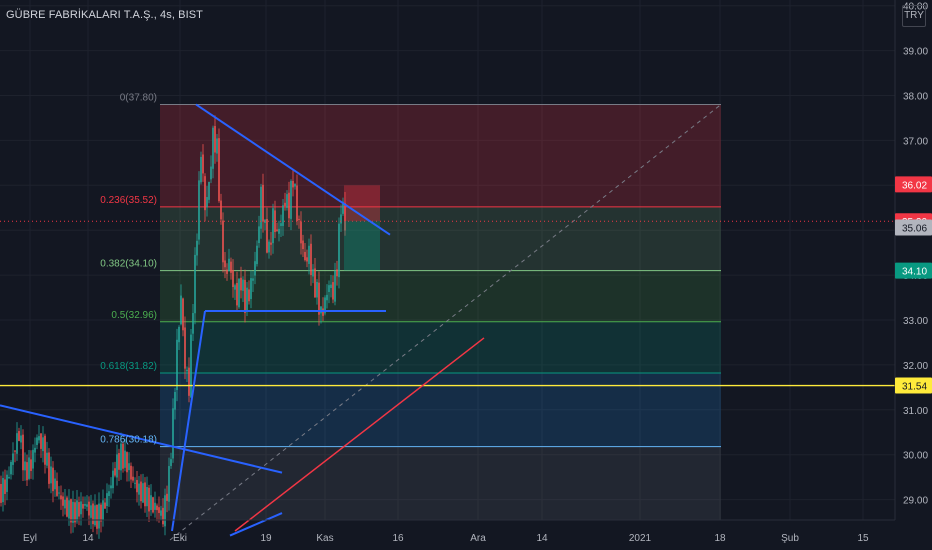 This screenshot has width=932, height=550. Describe the element at coordinates (30, 538) in the screenshot. I see `time-tick-label: Eyl` at that location.